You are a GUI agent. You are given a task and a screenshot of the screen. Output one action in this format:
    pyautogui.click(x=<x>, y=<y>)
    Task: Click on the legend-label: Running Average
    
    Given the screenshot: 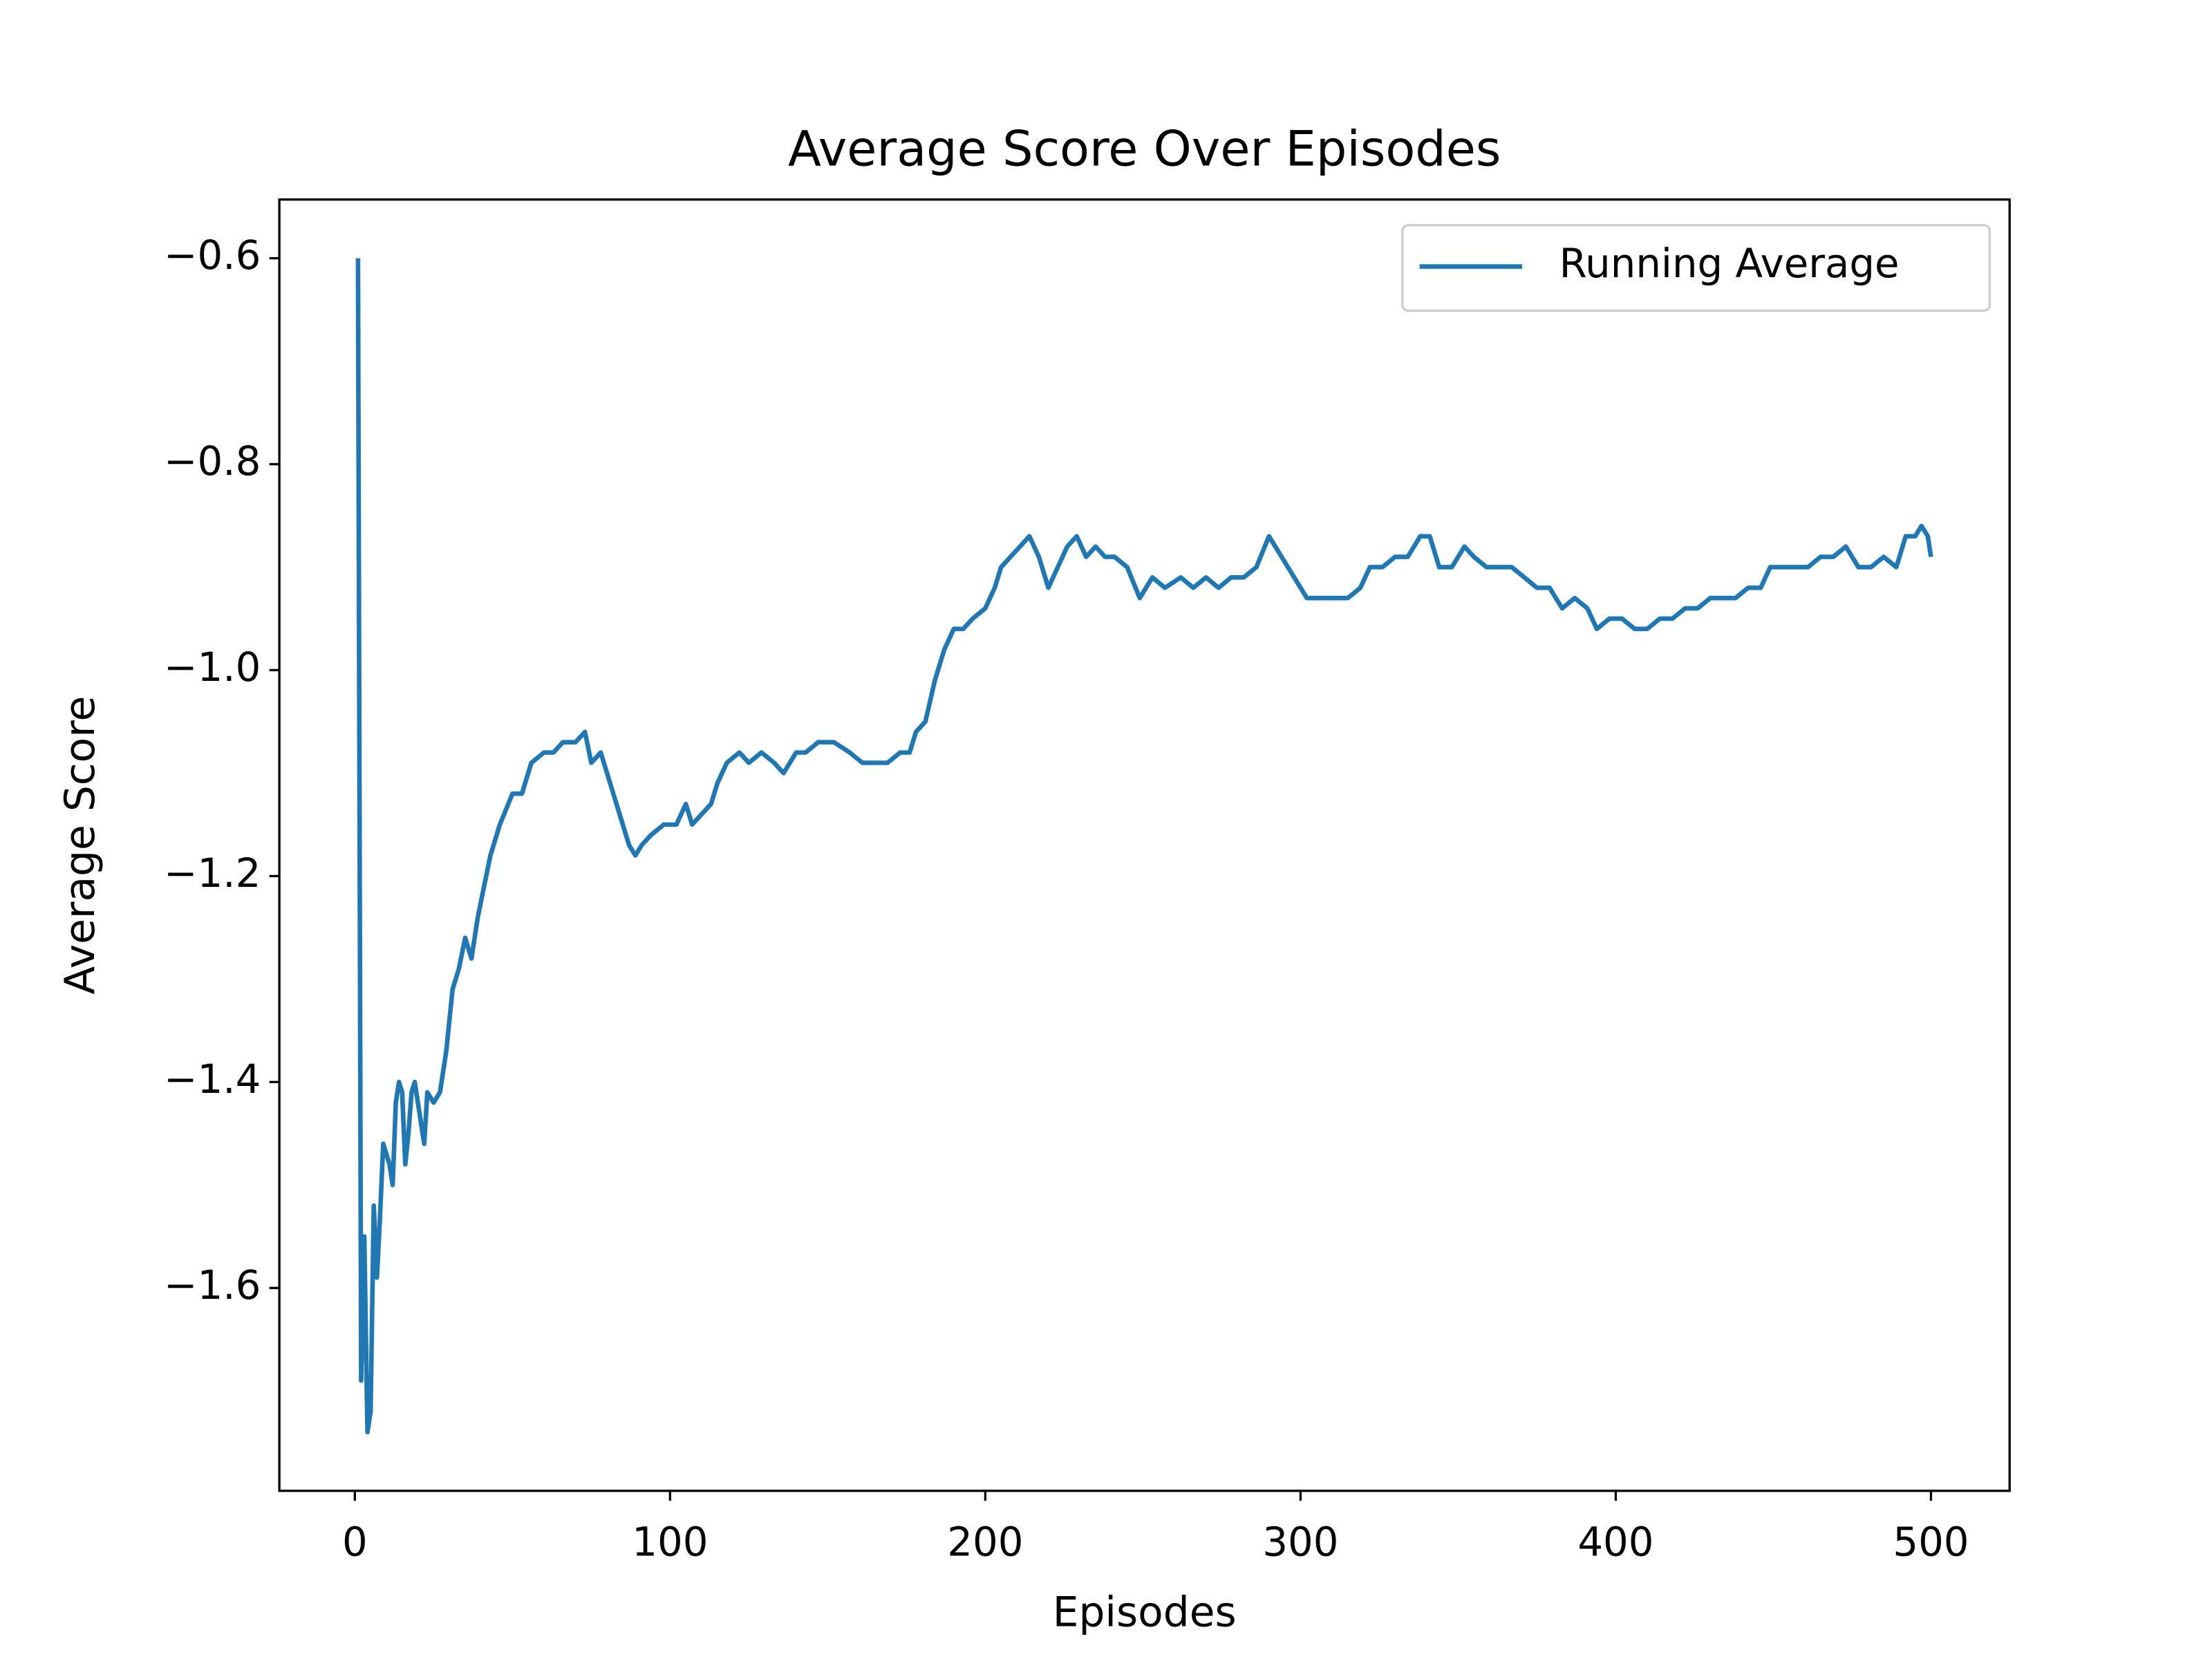 What is the action you would take?
    pyautogui.click(x=1729, y=263)
    